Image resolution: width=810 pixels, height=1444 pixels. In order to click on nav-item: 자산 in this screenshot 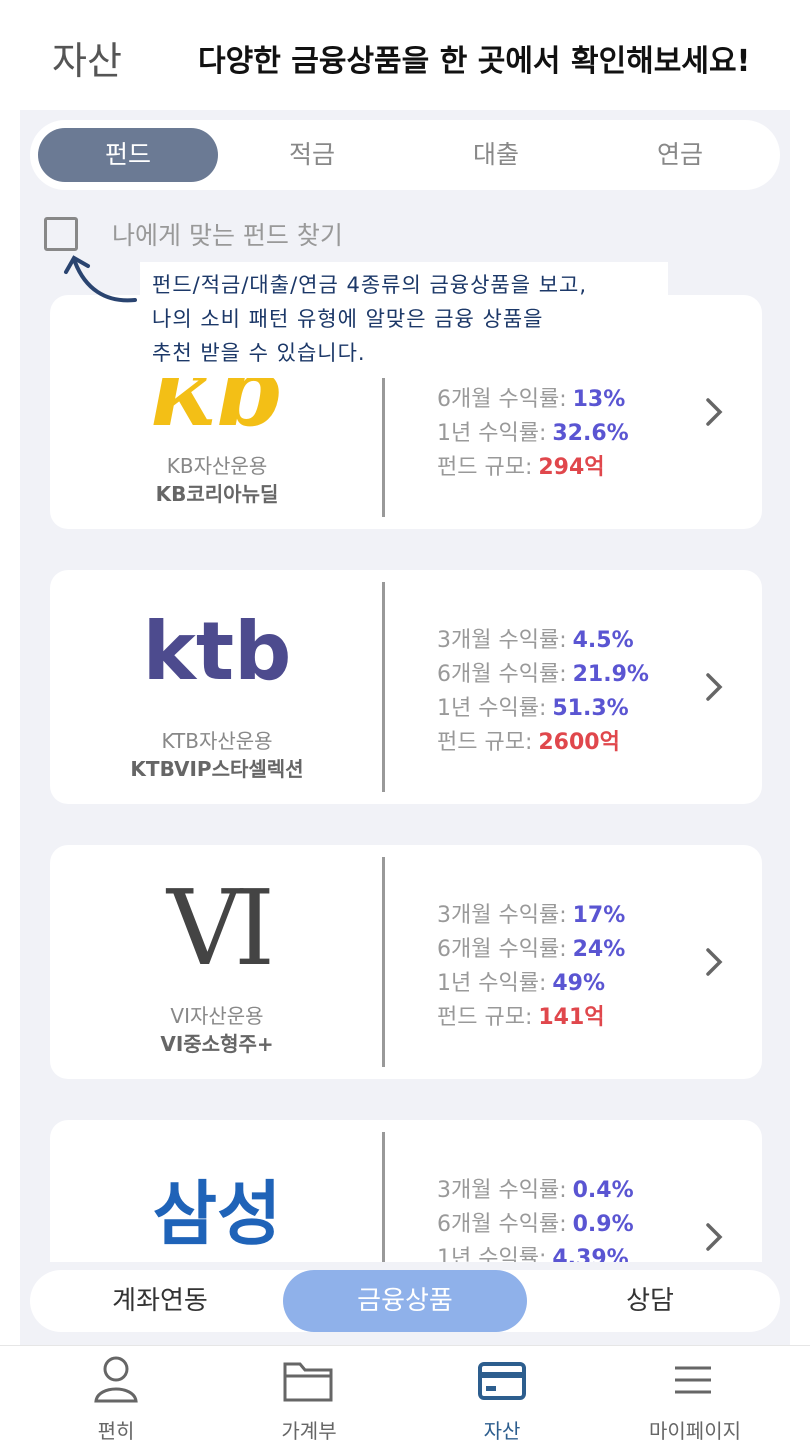, I will do `click(502, 1394)`.